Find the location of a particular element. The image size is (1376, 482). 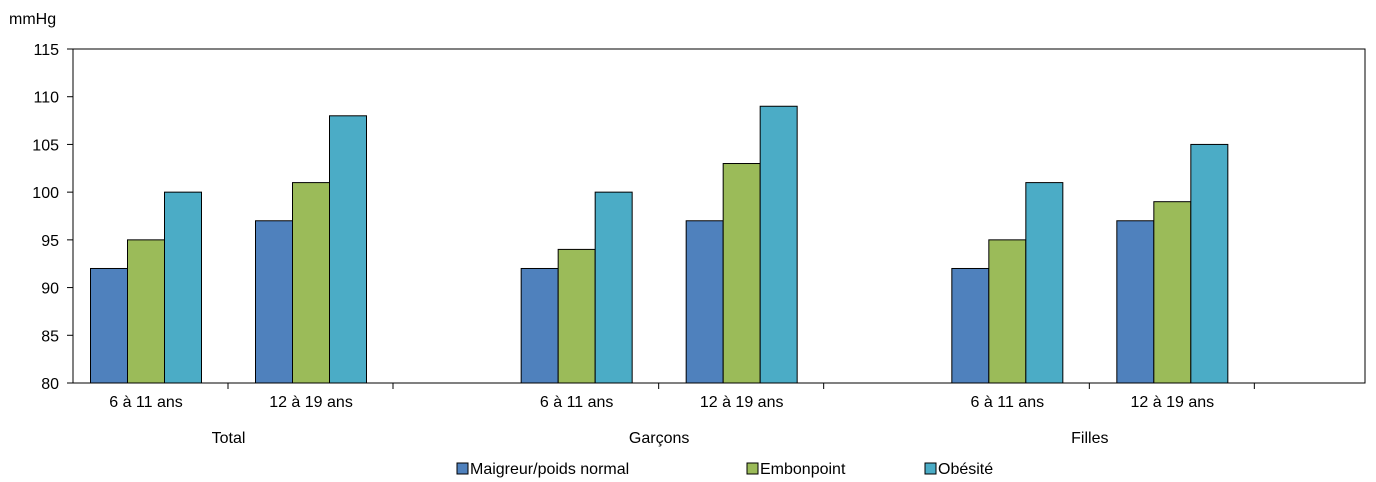

legend: Maigreur/poids normal Embonpoint Obésité is located at coordinates (724, 469).